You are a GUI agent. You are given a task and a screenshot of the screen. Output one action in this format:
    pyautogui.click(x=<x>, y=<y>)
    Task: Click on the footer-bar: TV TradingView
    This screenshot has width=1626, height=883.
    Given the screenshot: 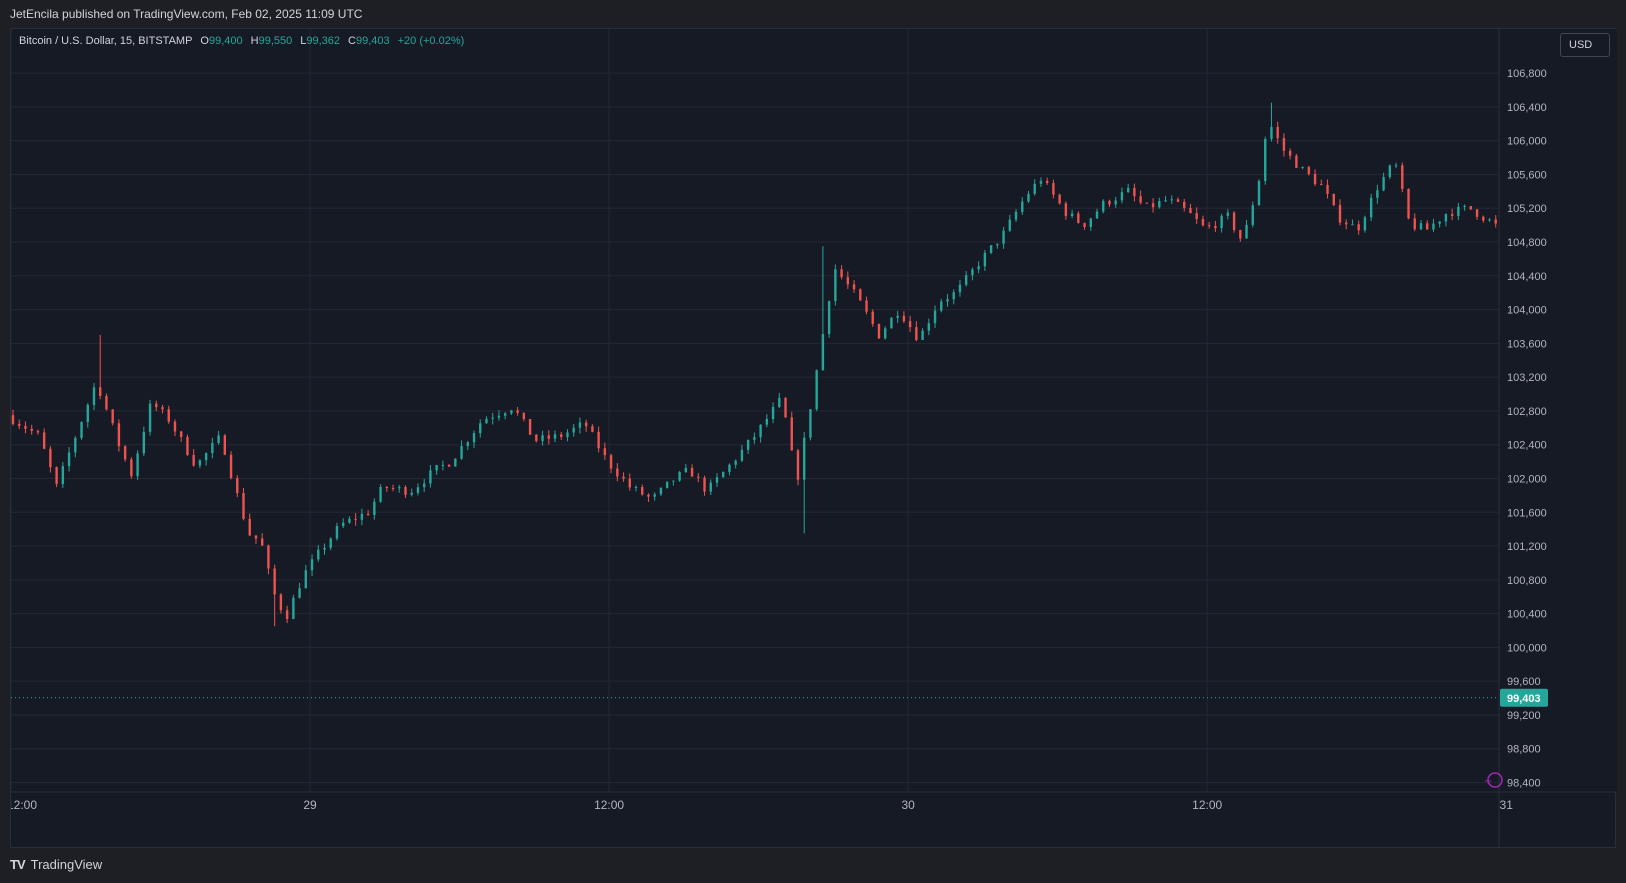 What is the action you would take?
    pyautogui.click(x=813, y=865)
    